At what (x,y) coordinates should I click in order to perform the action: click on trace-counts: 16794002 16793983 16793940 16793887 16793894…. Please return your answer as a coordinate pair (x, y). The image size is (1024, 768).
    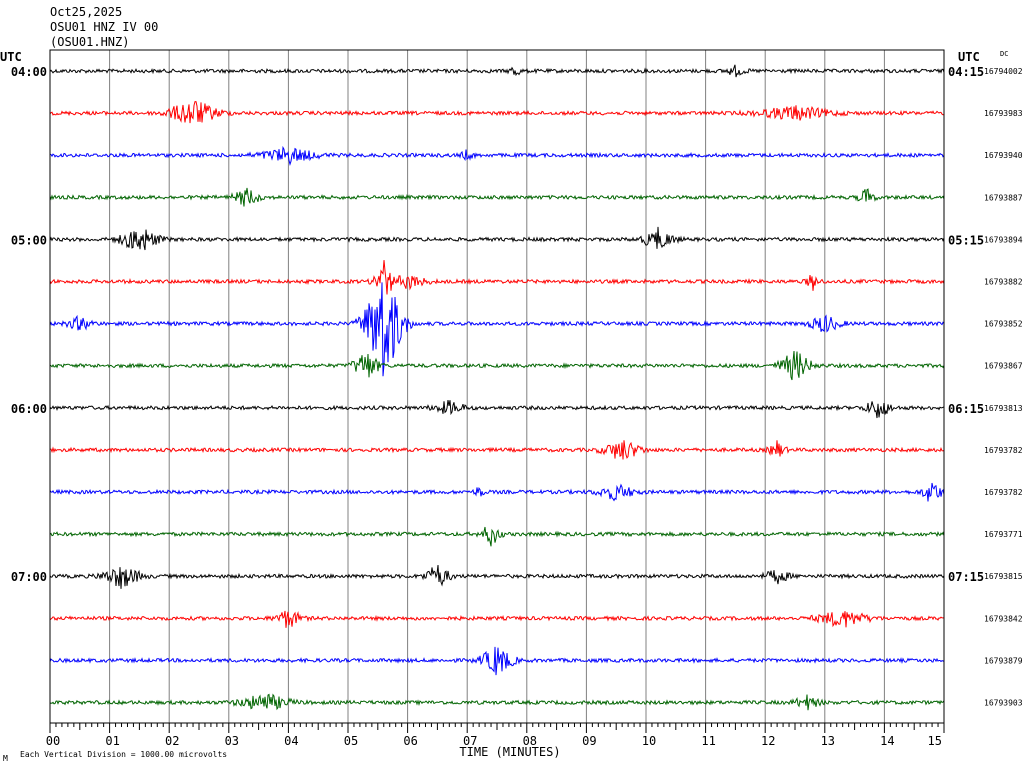
    Looking at the image, I should click on (1003, 387).